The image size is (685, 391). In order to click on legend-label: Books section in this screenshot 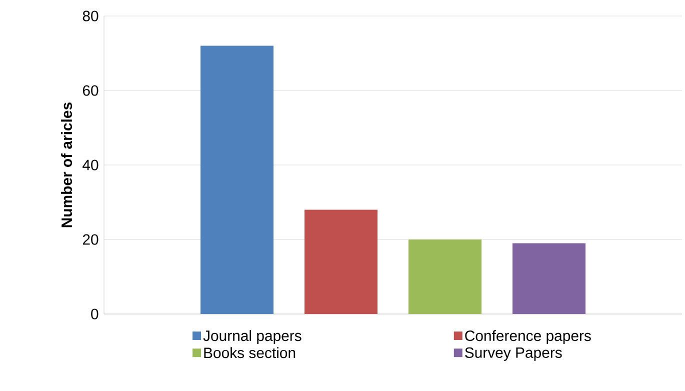, I will do `click(250, 352)`.